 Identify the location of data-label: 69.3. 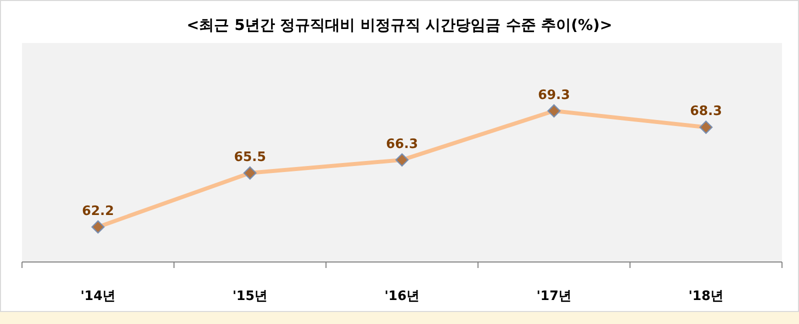
(554, 95).